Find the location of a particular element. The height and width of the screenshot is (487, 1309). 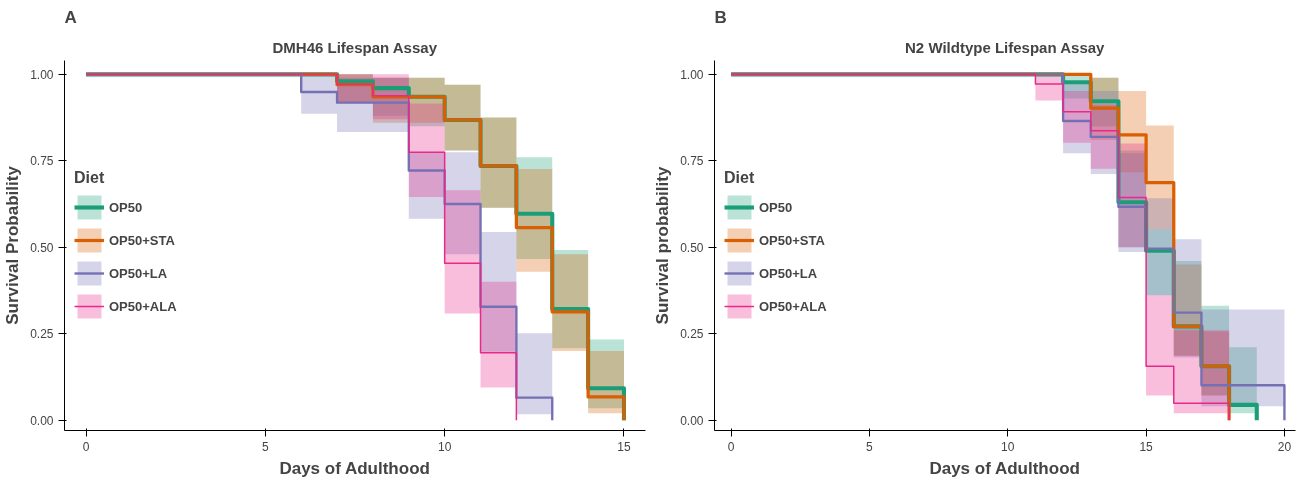

chart-title: DMH46 Lifespan Assay is located at coordinates (355, 47).